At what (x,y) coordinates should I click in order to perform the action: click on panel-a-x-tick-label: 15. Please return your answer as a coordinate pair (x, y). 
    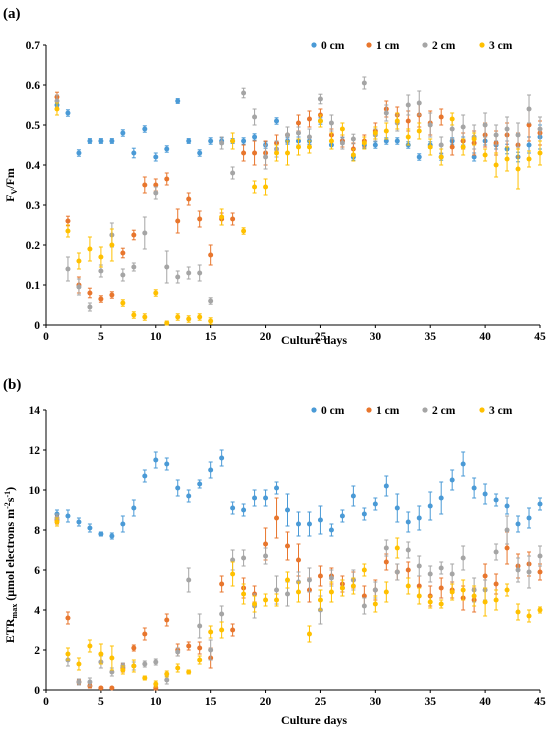
    Looking at the image, I should click on (211, 337).